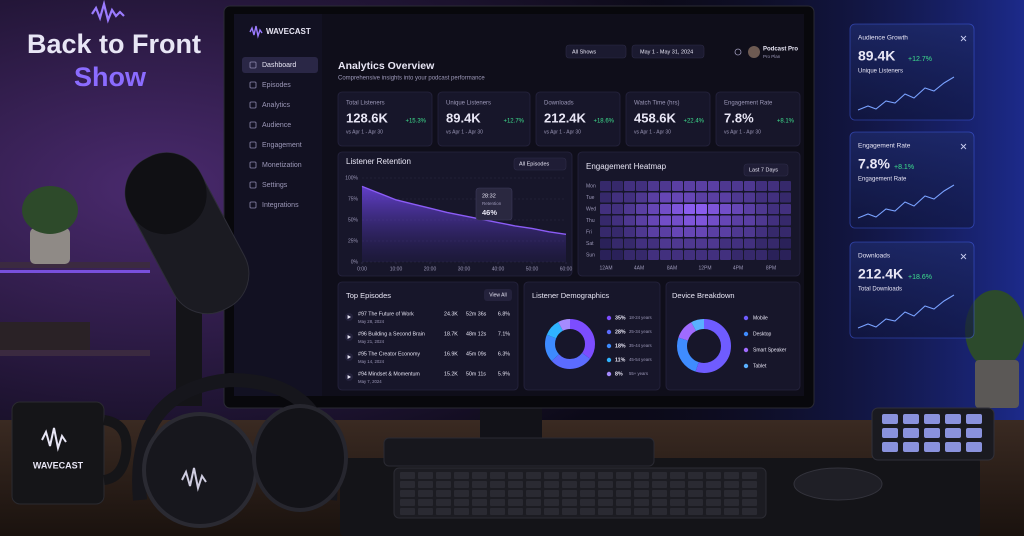  What do you see at coordinates (396, 269) in the screenshot?
I see `x-tick-label: 10:00` at bounding box center [396, 269].